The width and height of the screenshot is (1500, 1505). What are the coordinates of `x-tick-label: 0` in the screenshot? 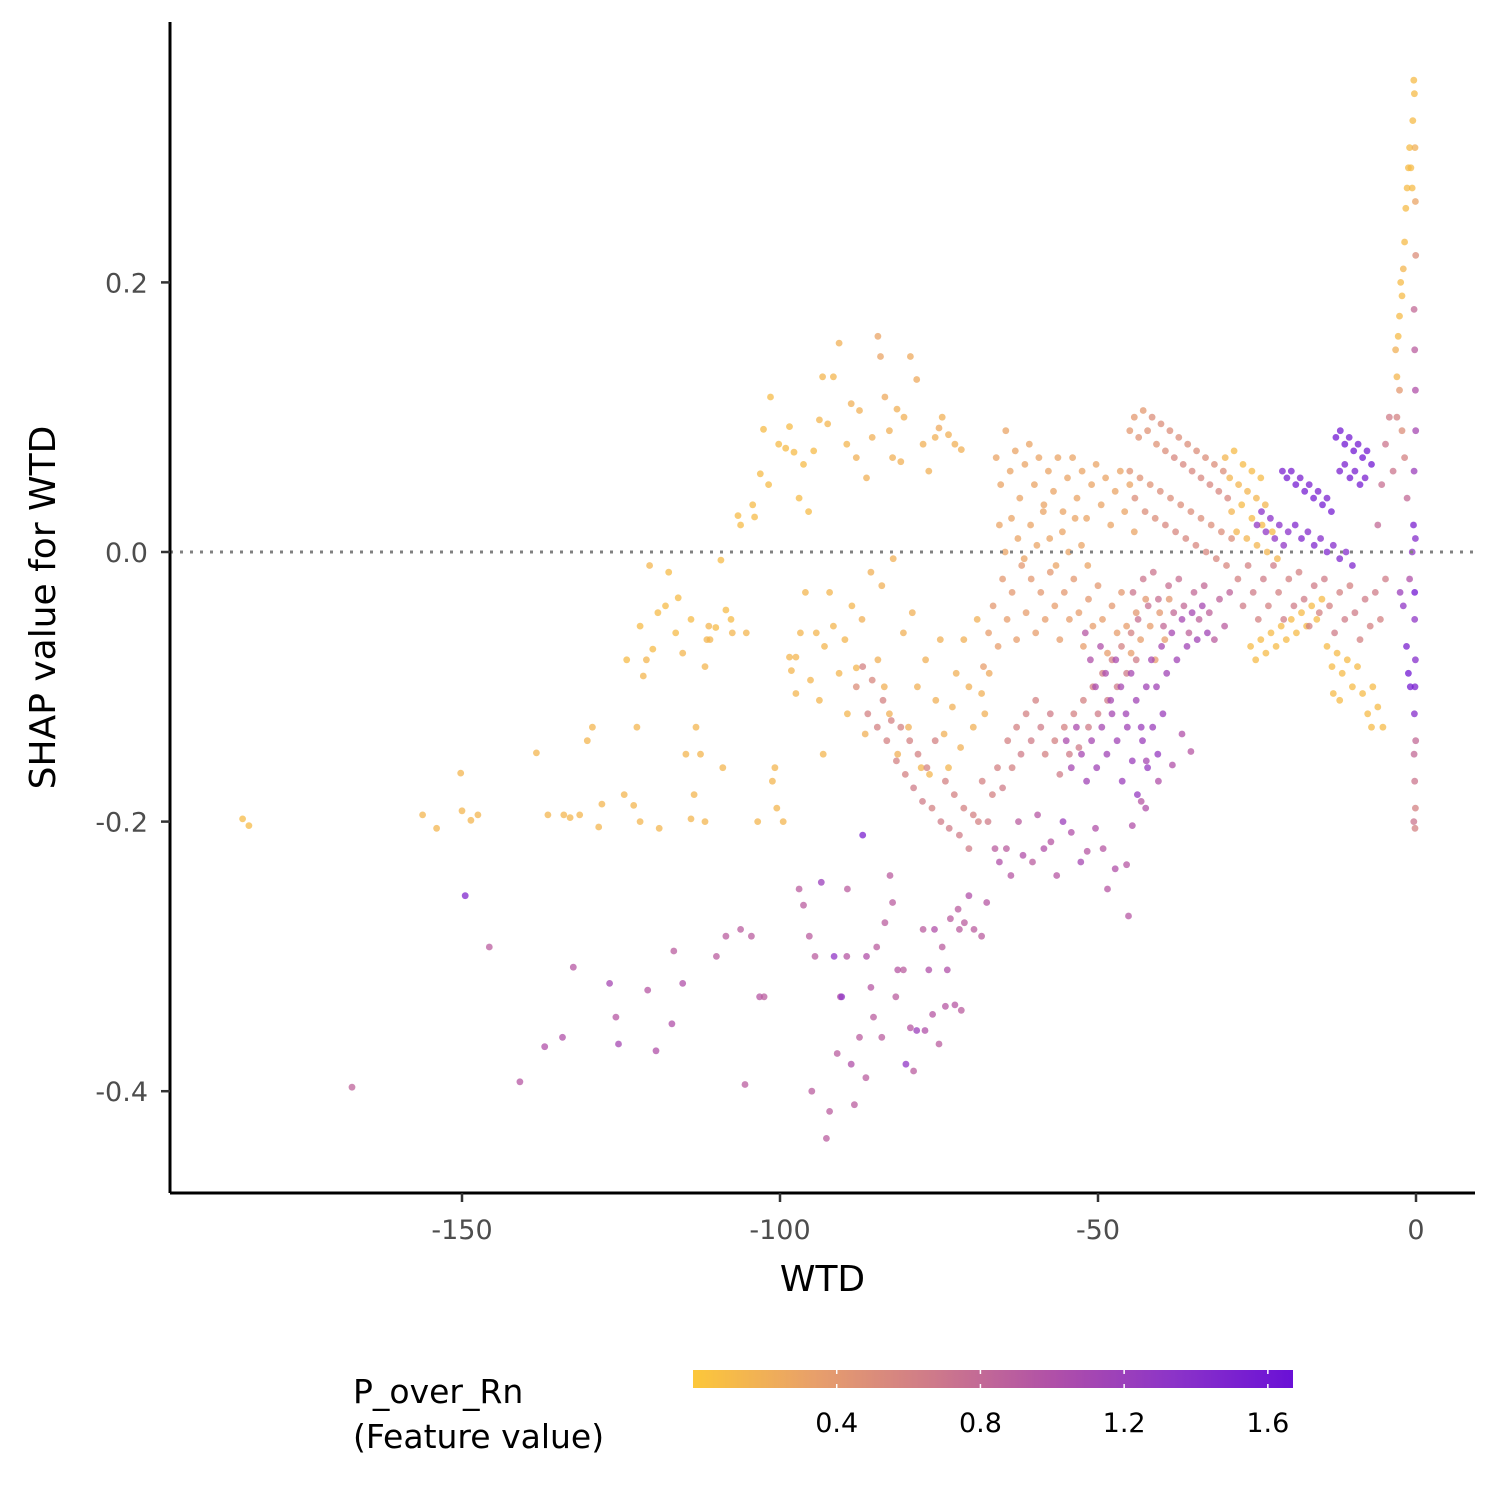 It's located at (1415, 1230).